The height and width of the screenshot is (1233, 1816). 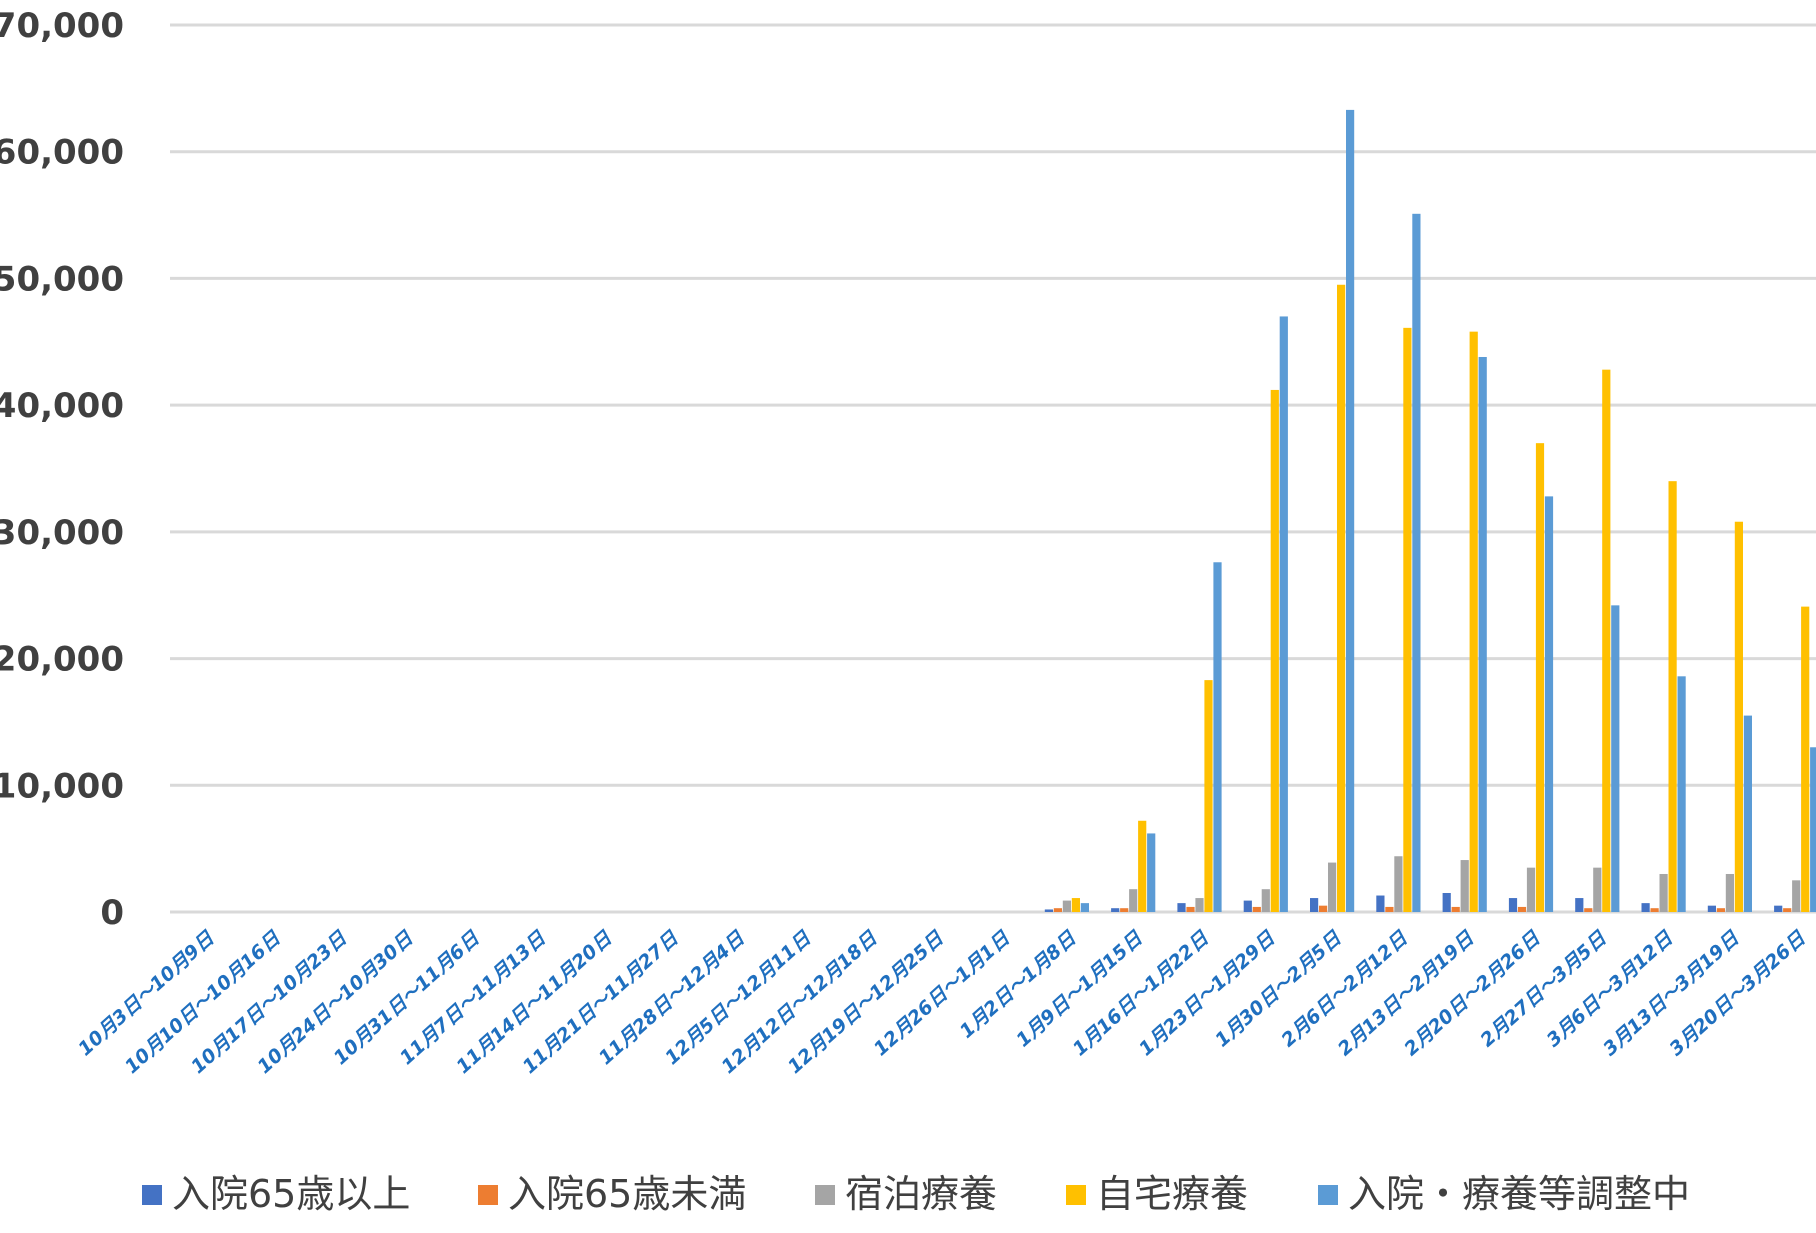 What do you see at coordinates (291, 1194) in the screenshot?
I see `legend-label: 入院65歳以上` at bounding box center [291, 1194].